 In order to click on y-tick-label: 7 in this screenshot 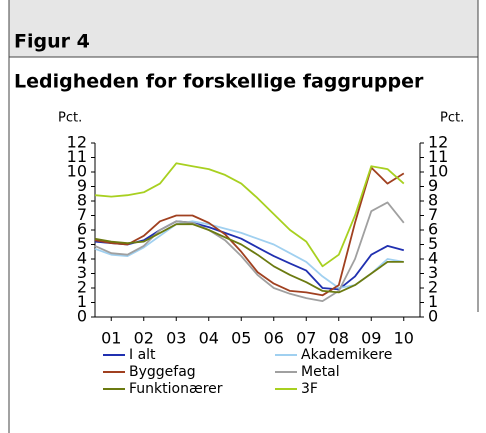, I will do `click(82, 214)`.